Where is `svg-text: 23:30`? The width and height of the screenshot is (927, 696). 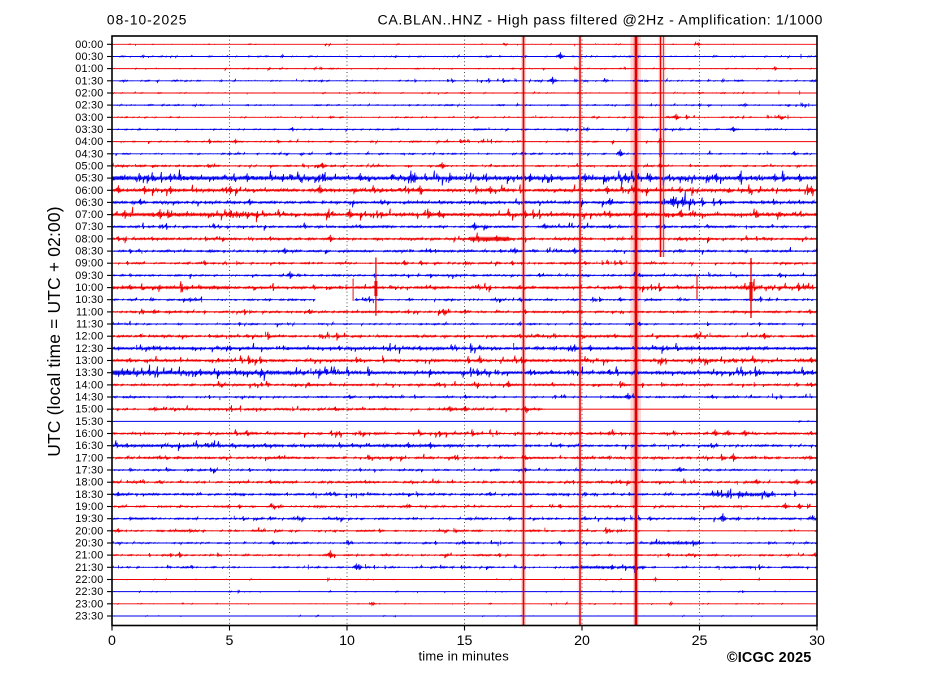 svg-text: 23:30 is located at coordinates (89, 617).